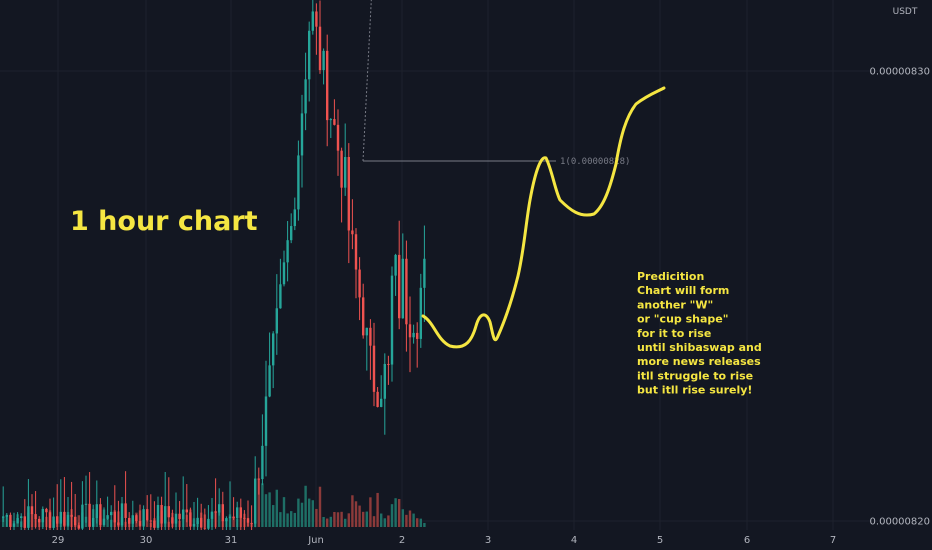 This screenshot has height=550, width=932. I want to click on time-tick-label: 7, so click(833, 540).